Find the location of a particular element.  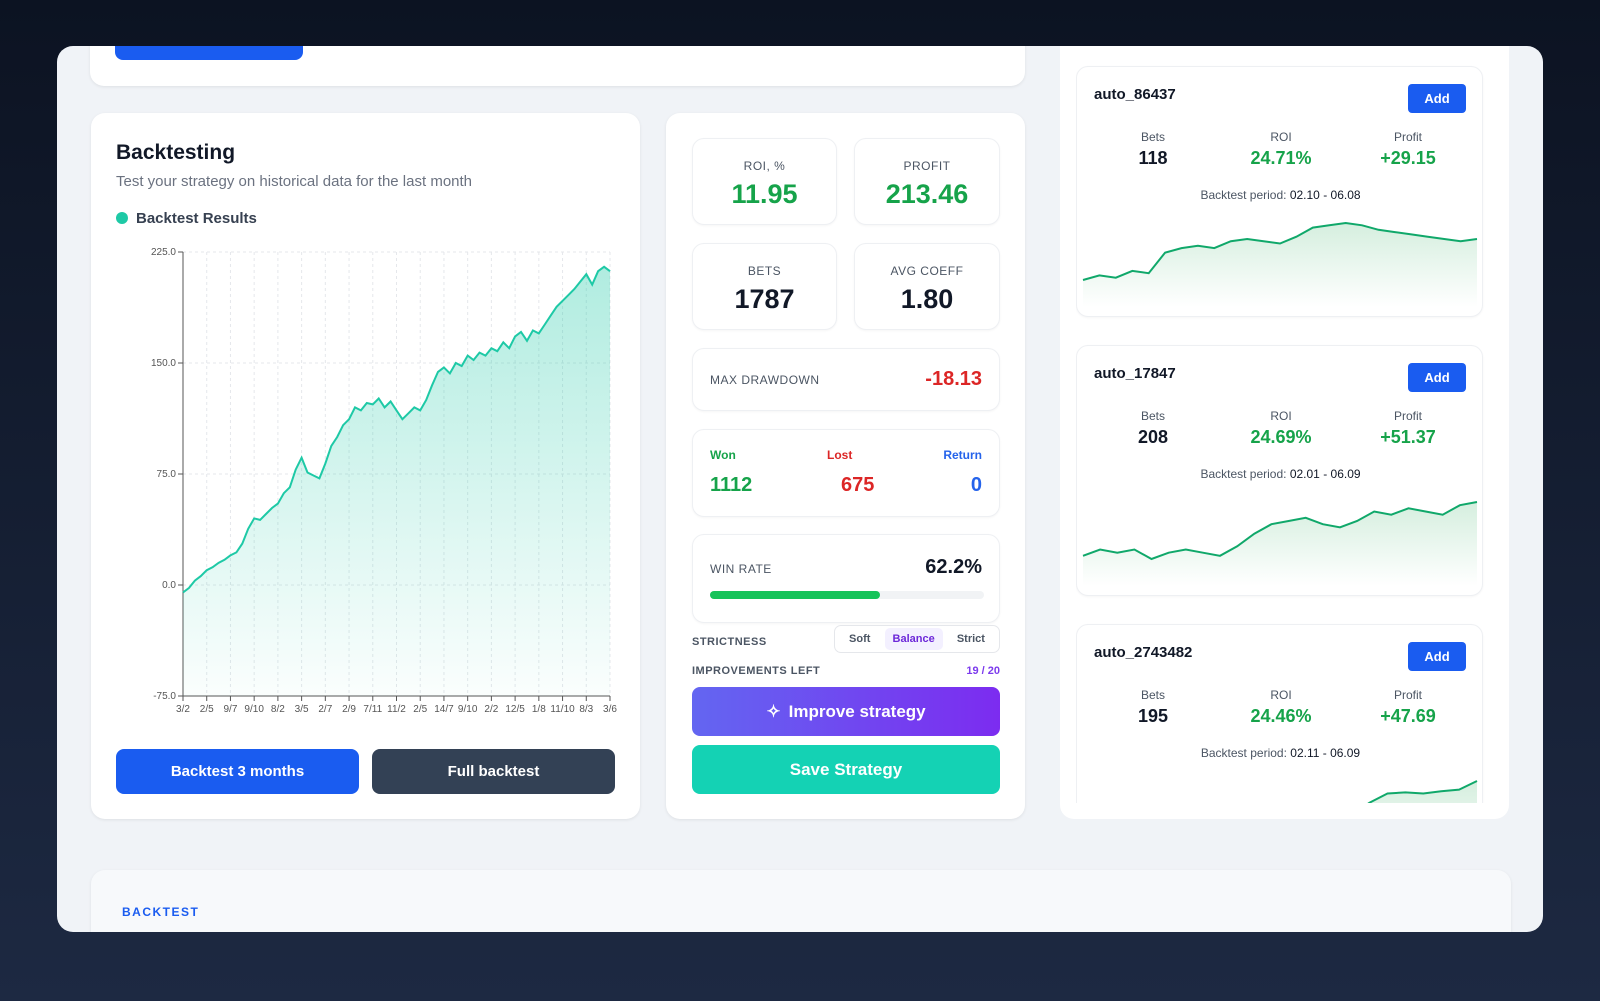

stat-label: BETS is located at coordinates (764, 271).